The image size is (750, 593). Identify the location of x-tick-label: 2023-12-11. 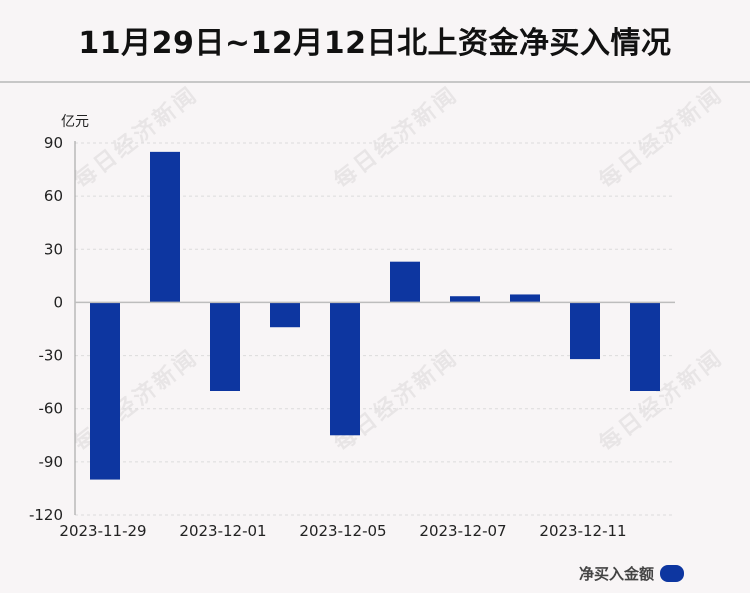
(582, 531).